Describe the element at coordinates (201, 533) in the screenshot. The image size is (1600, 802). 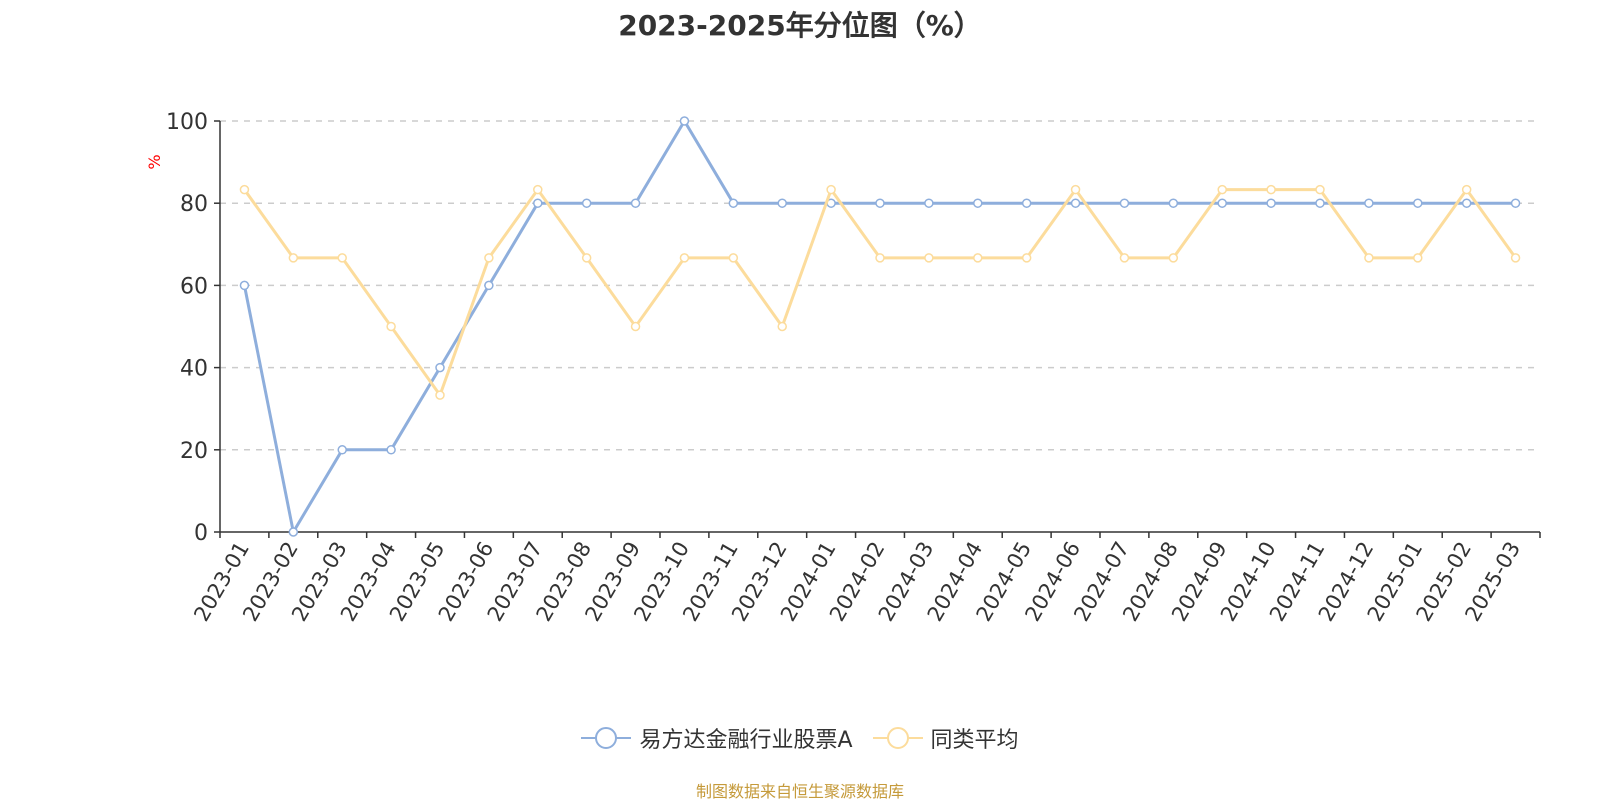
I see `y-tick-label: 0` at that location.